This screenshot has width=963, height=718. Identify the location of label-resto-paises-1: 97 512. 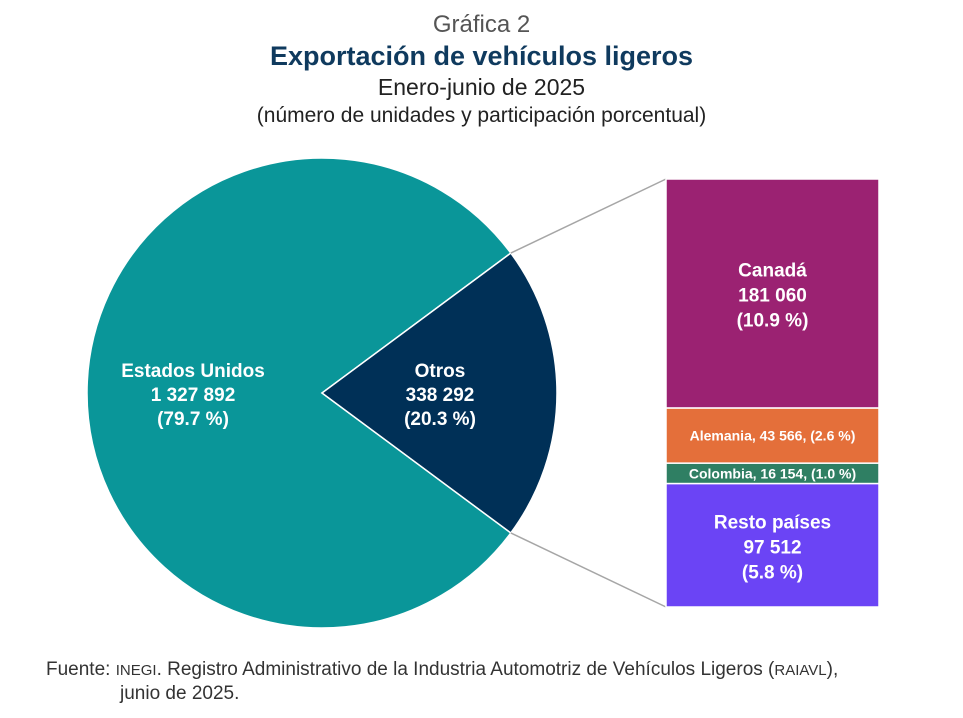
(772, 547).